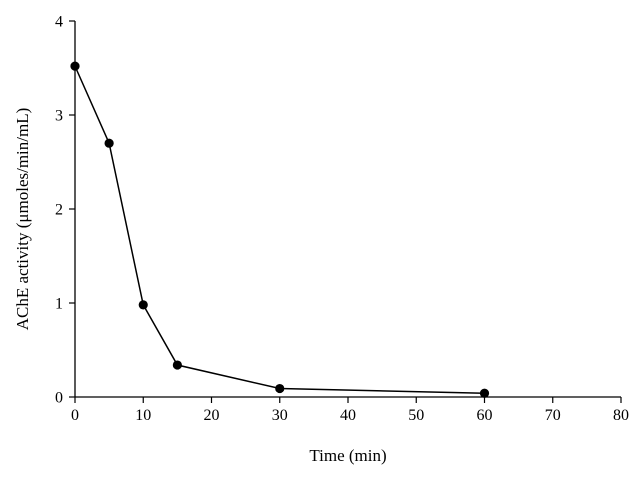 This screenshot has height=479, width=642. Describe the element at coordinates (59, 210) in the screenshot. I see `y-tick-label: 2` at that location.